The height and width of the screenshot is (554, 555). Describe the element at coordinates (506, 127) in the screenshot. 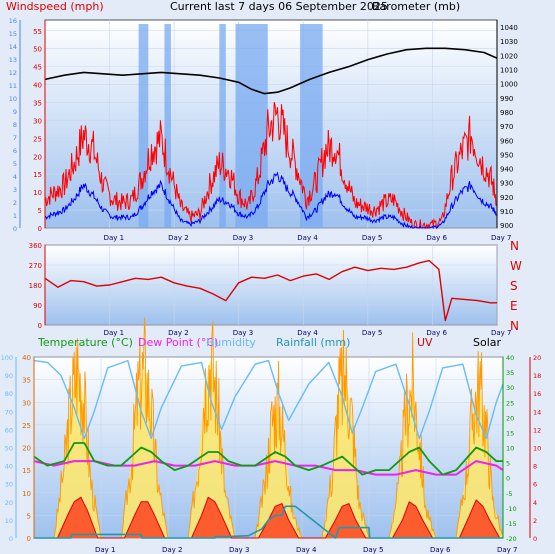

I see `barometer-axis-tick: 970` at that location.